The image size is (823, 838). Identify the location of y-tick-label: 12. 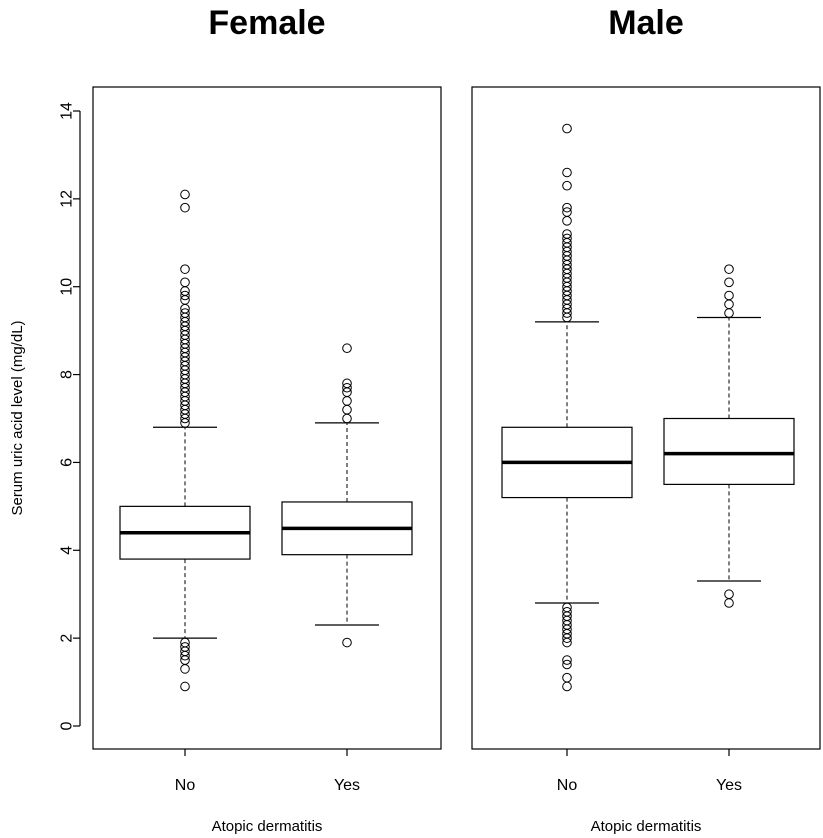
(67, 199).